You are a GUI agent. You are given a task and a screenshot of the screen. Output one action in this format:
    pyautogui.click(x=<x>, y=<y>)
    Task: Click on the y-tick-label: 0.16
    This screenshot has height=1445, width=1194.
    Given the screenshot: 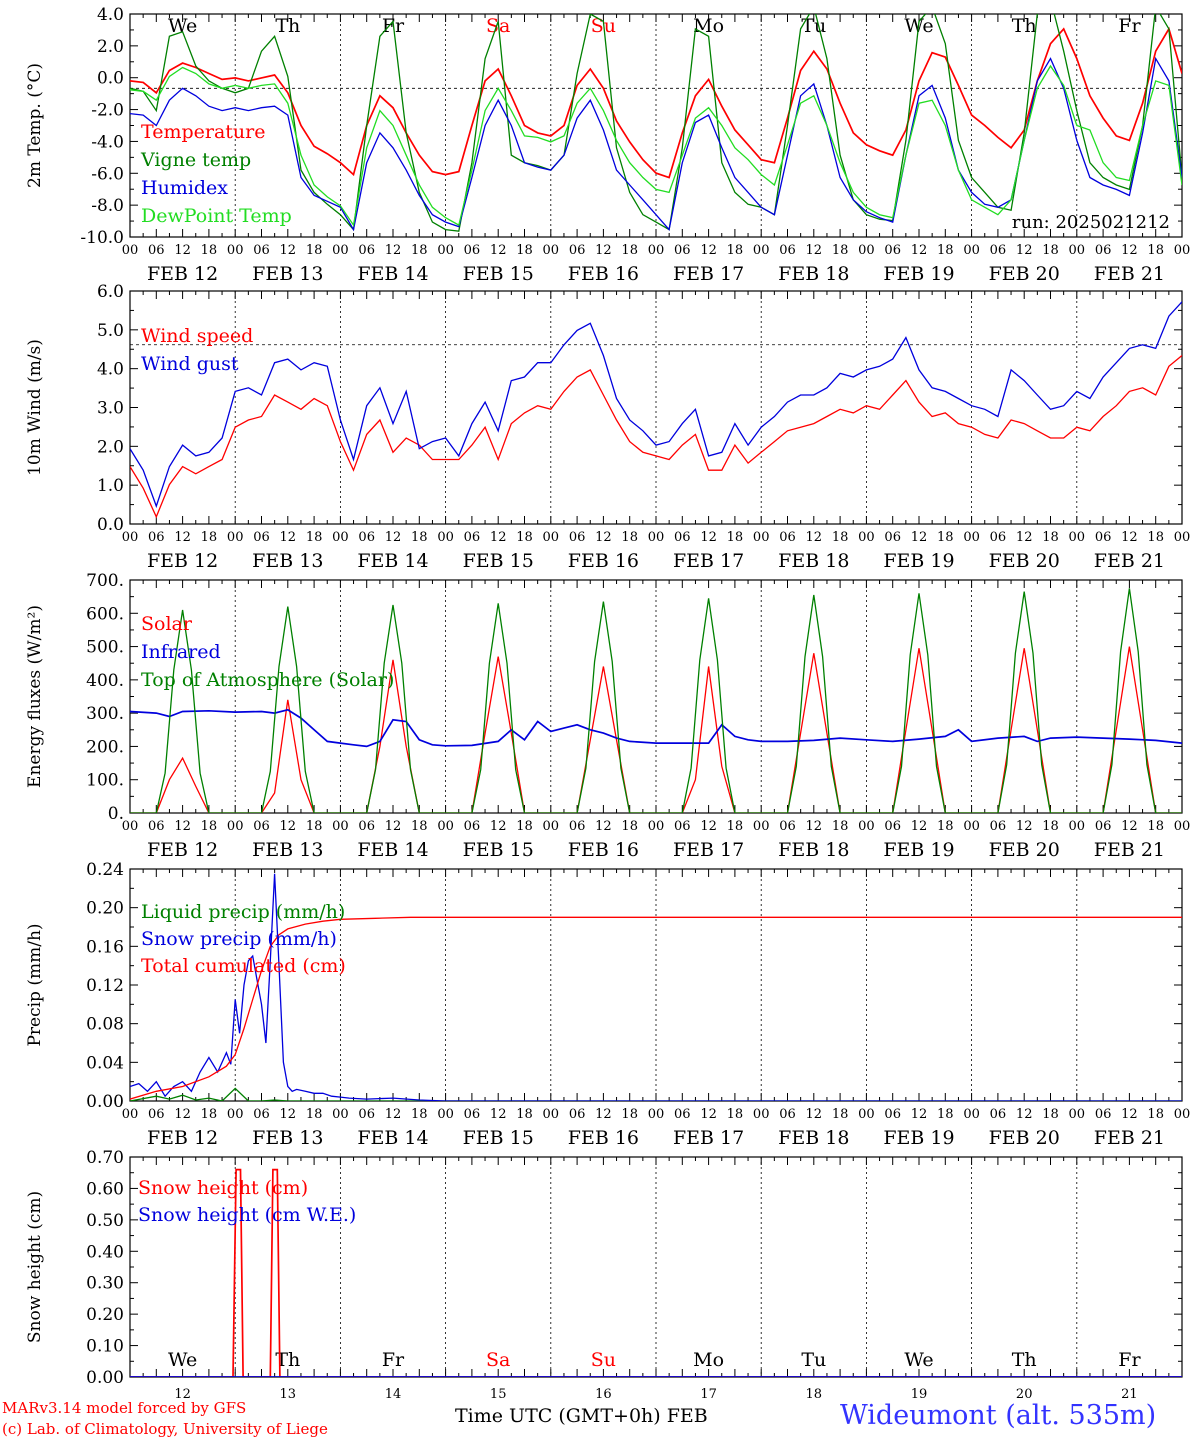 What is the action you would take?
    pyautogui.click(x=105, y=947)
    